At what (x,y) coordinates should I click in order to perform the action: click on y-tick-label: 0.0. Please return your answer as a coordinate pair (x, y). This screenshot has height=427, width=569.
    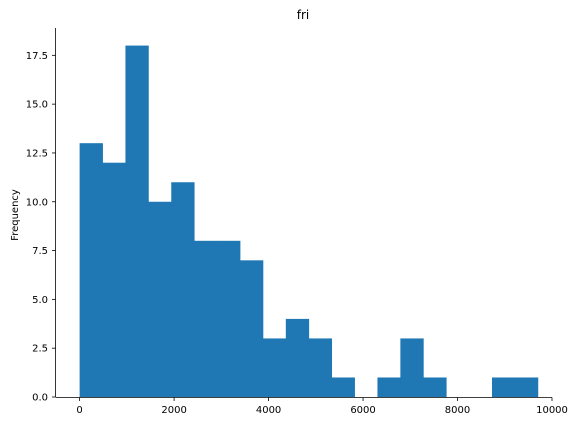
    Looking at the image, I should click on (40, 398).